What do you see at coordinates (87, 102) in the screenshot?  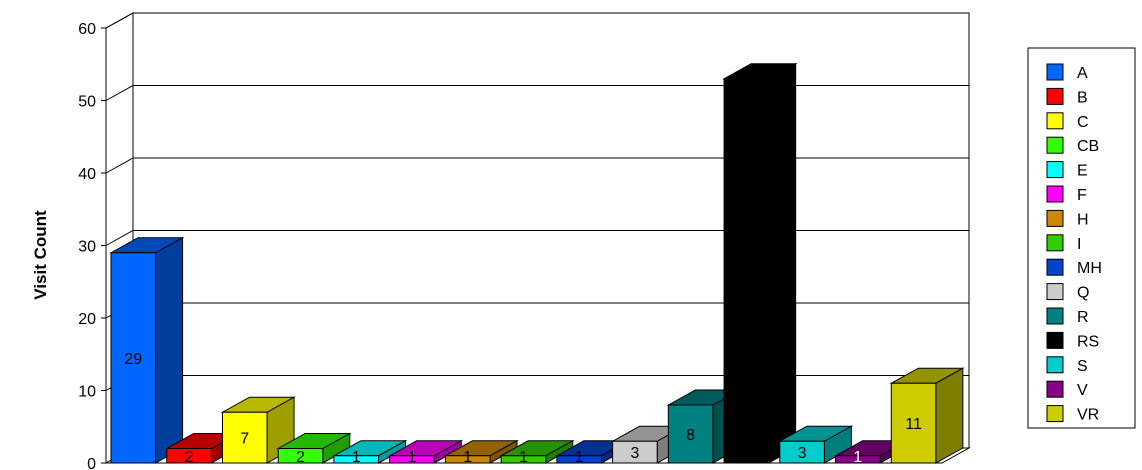 I see `y-tick-label: 50` at bounding box center [87, 102].